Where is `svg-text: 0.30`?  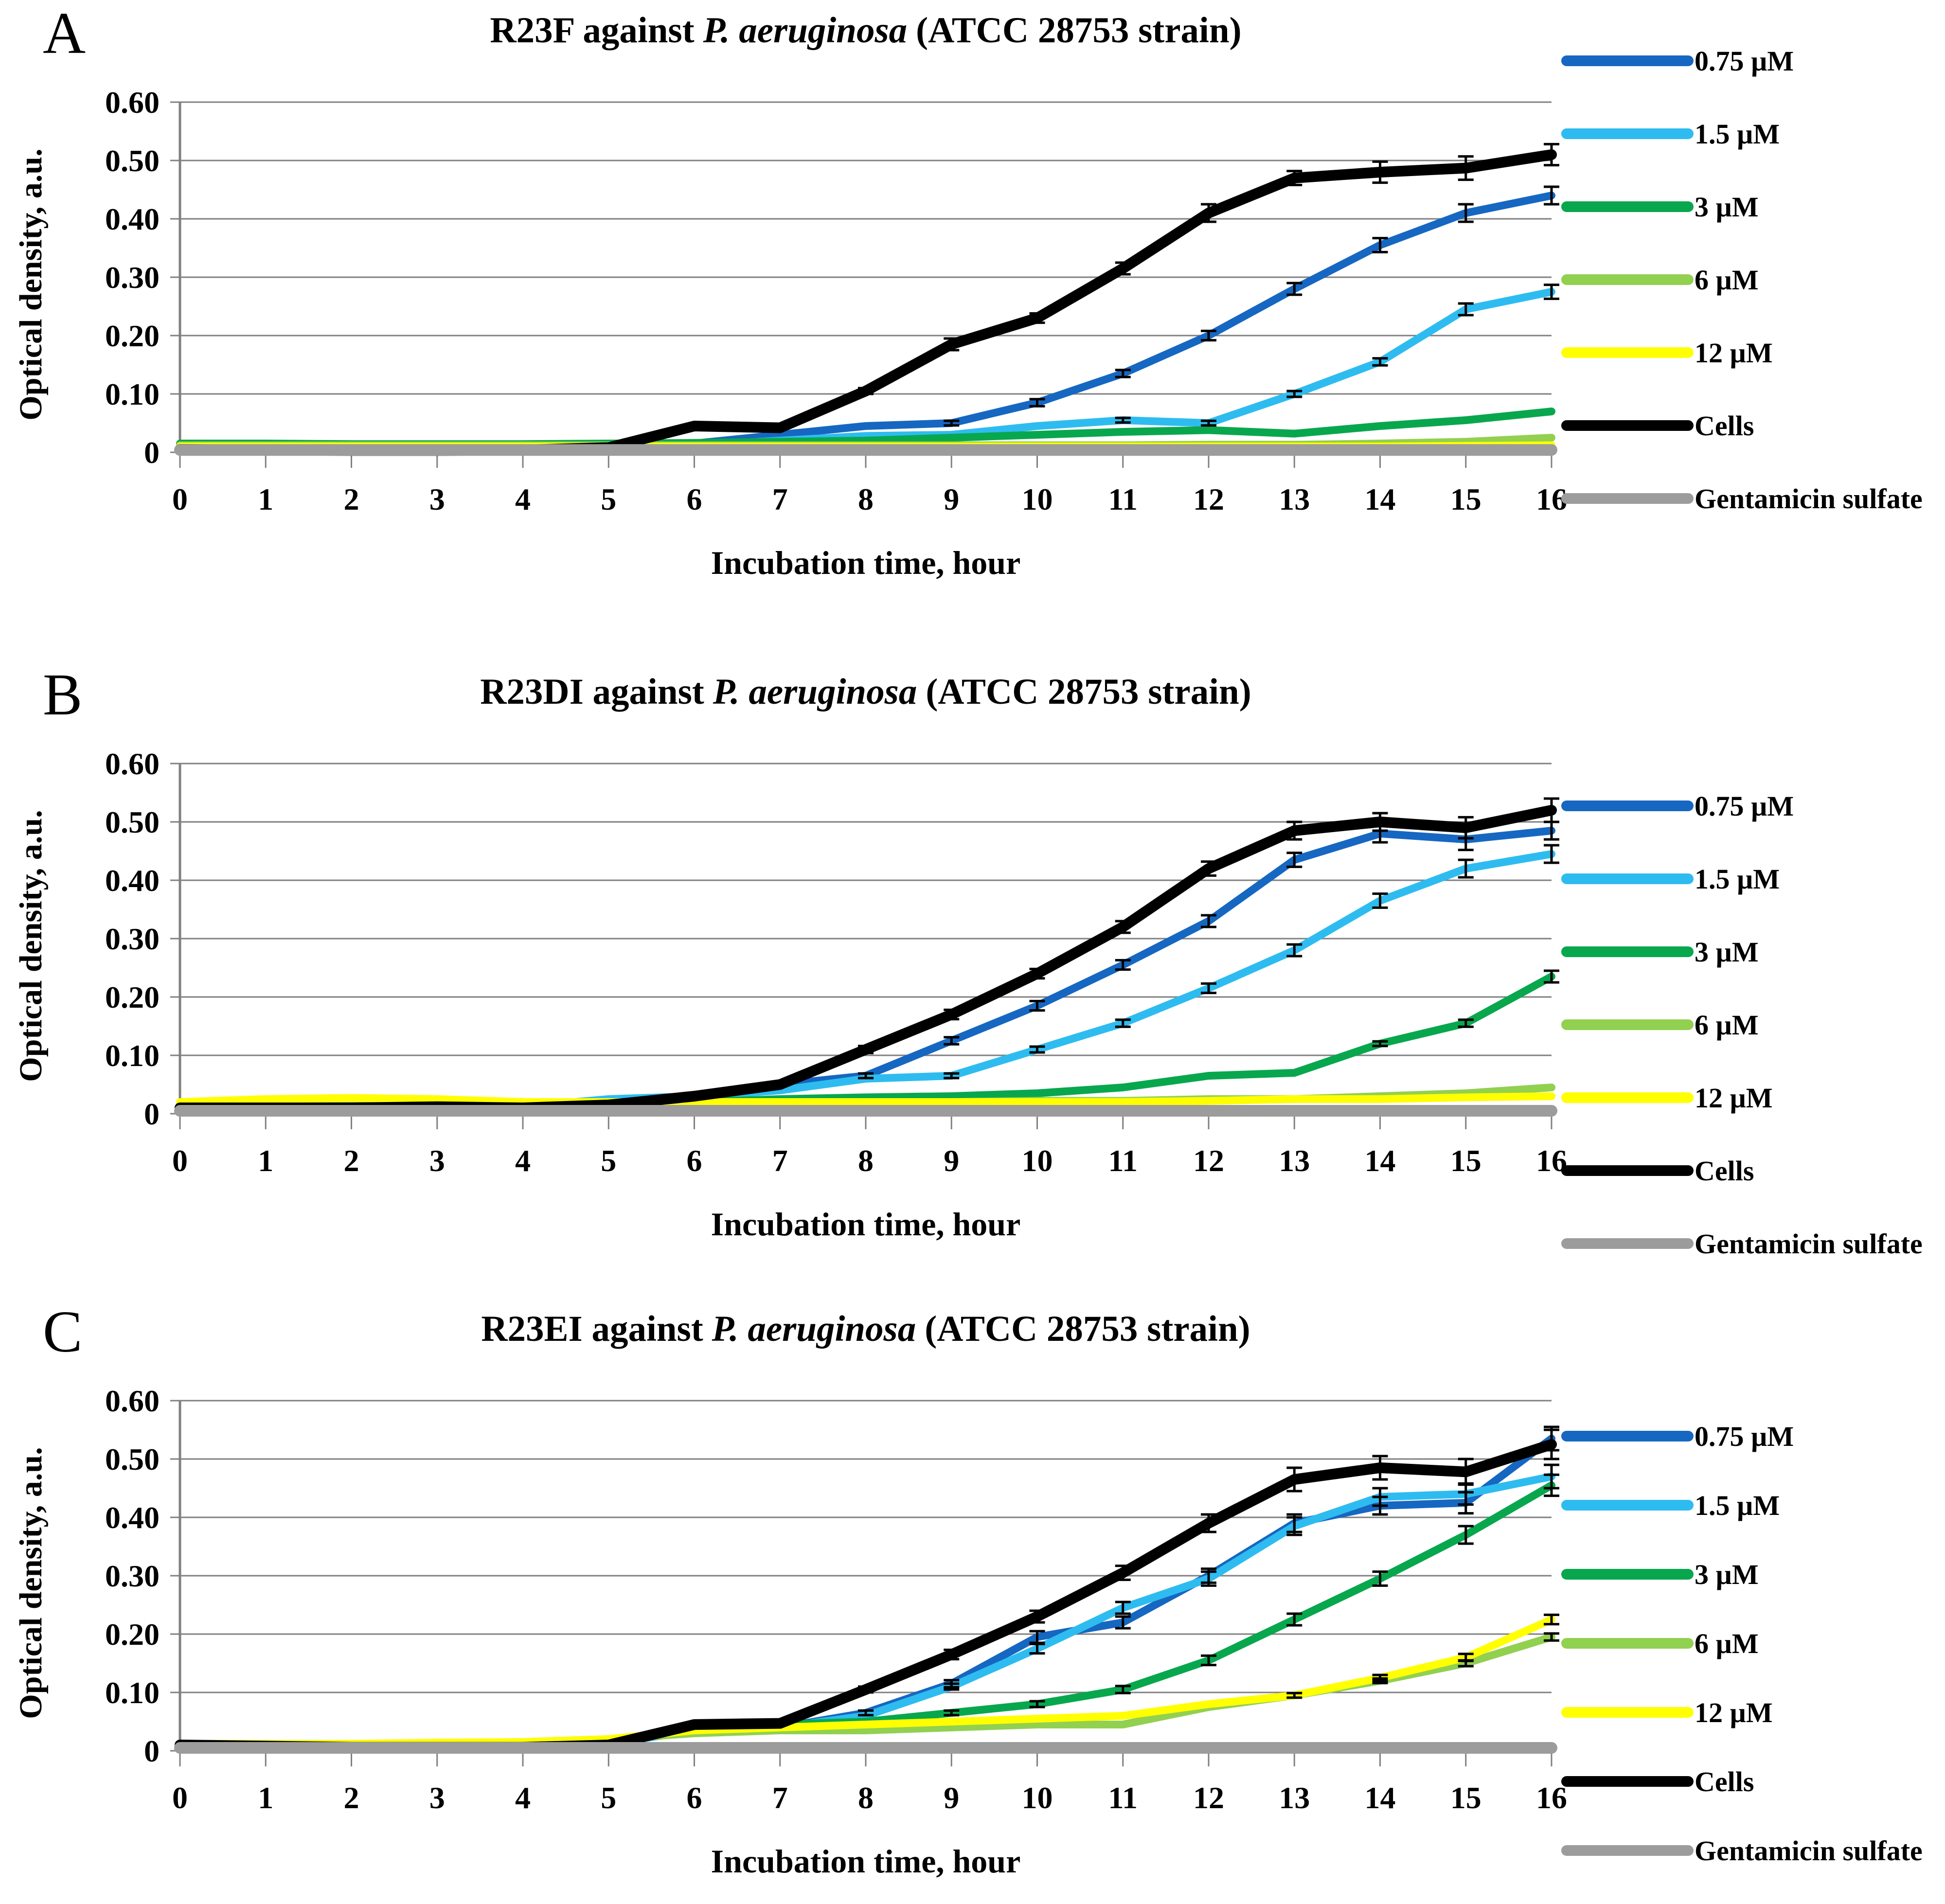
svg-text: 0.30 is located at coordinates (133, 277).